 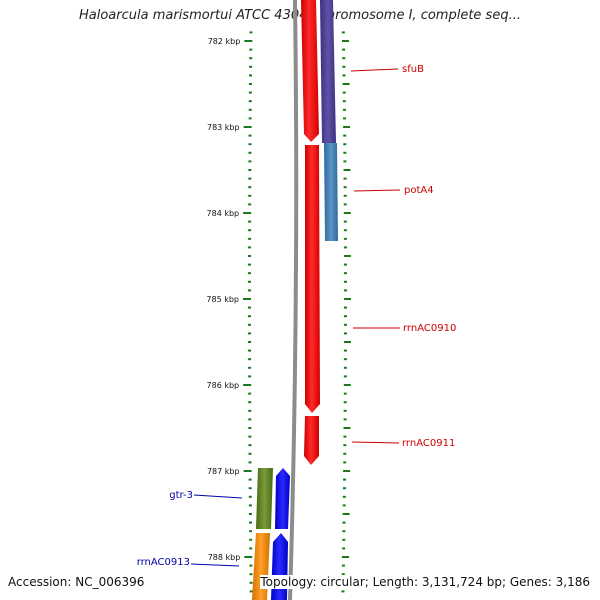 What do you see at coordinates (224, 557) in the screenshot?
I see `scale-label-788: 788 kbp` at bounding box center [224, 557].